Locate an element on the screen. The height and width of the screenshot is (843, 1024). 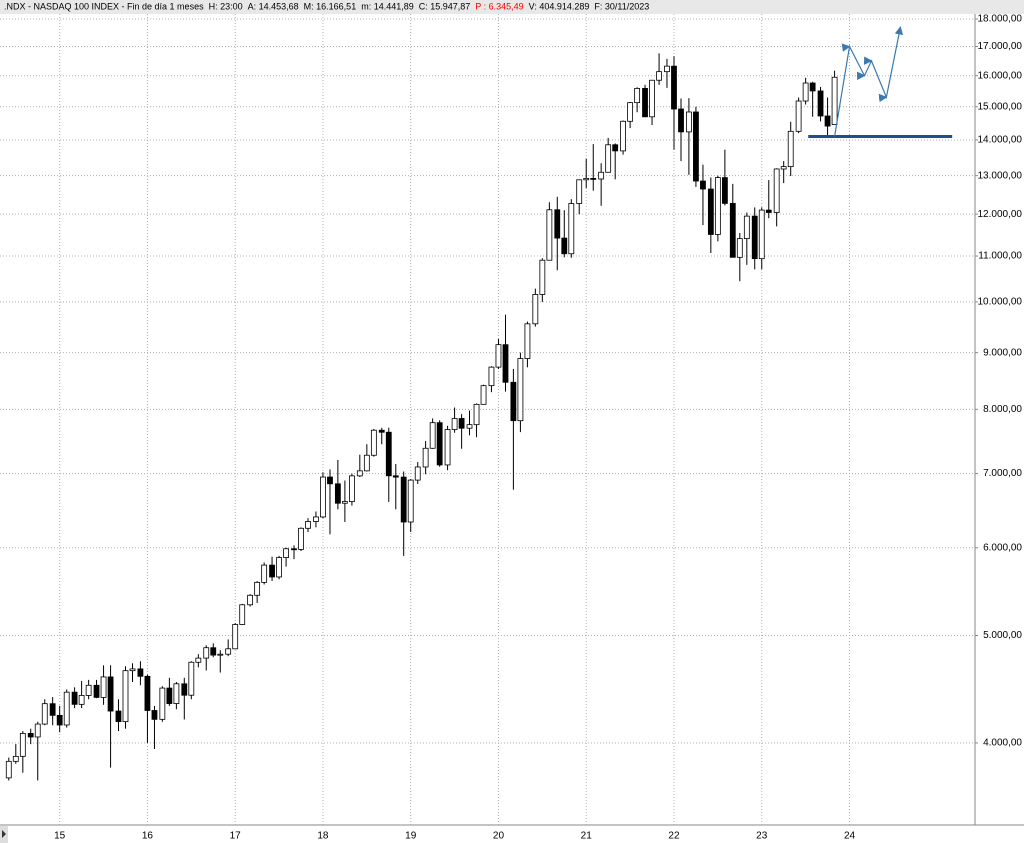
y-tick-label: 13.000,00 is located at coordinates (1000, 175).